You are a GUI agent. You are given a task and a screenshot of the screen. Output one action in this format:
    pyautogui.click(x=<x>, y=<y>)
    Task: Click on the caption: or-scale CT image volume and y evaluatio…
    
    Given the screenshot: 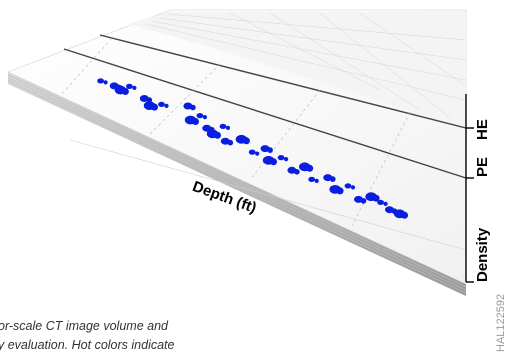 What is the action you would take?
    pyautogui.click(x=235, y=336)
    